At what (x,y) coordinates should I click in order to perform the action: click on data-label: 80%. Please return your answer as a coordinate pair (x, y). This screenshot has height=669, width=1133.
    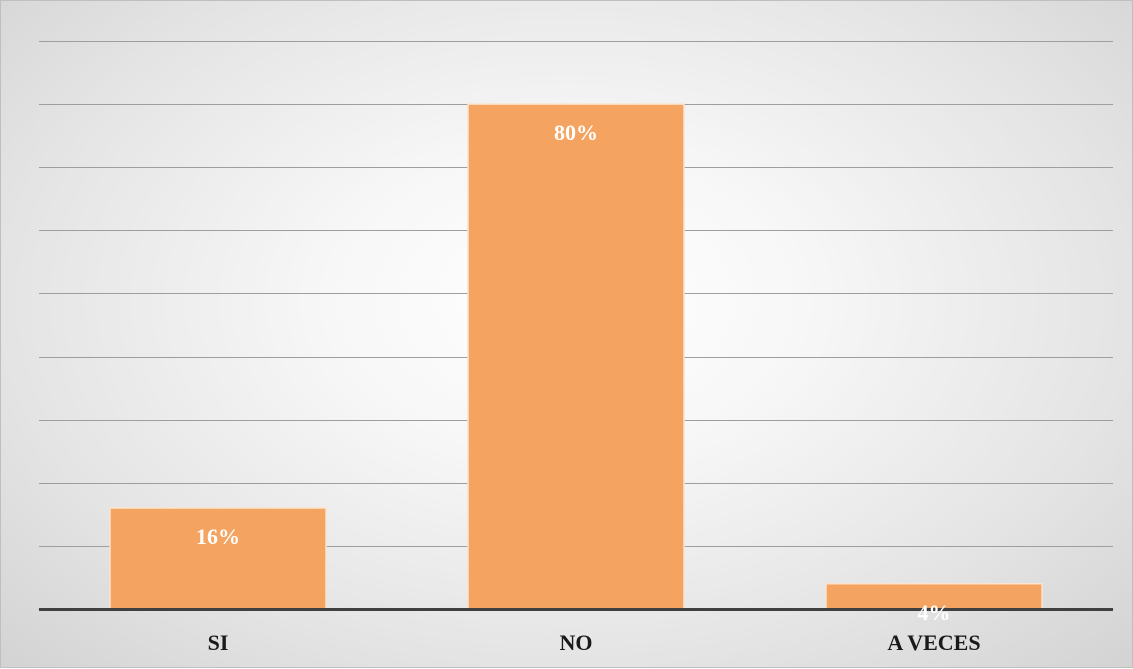
    Looking at the image, I should click on (576, 132).